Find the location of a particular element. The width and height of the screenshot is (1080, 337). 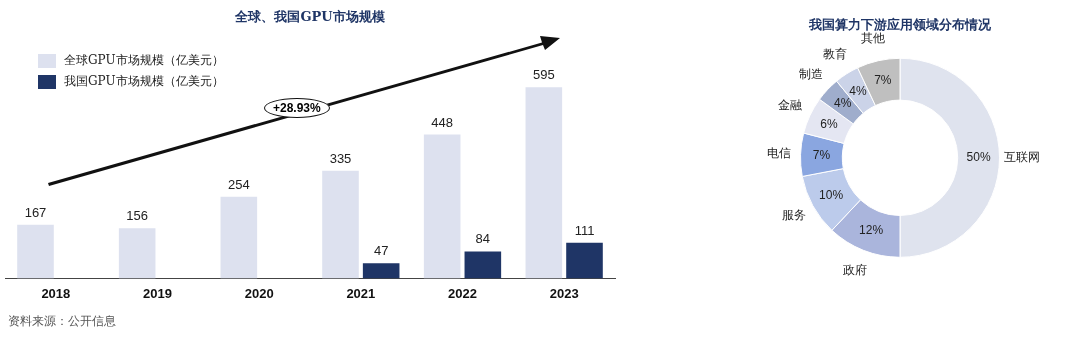

data-label: 254 is located at coordinates (238, 184).